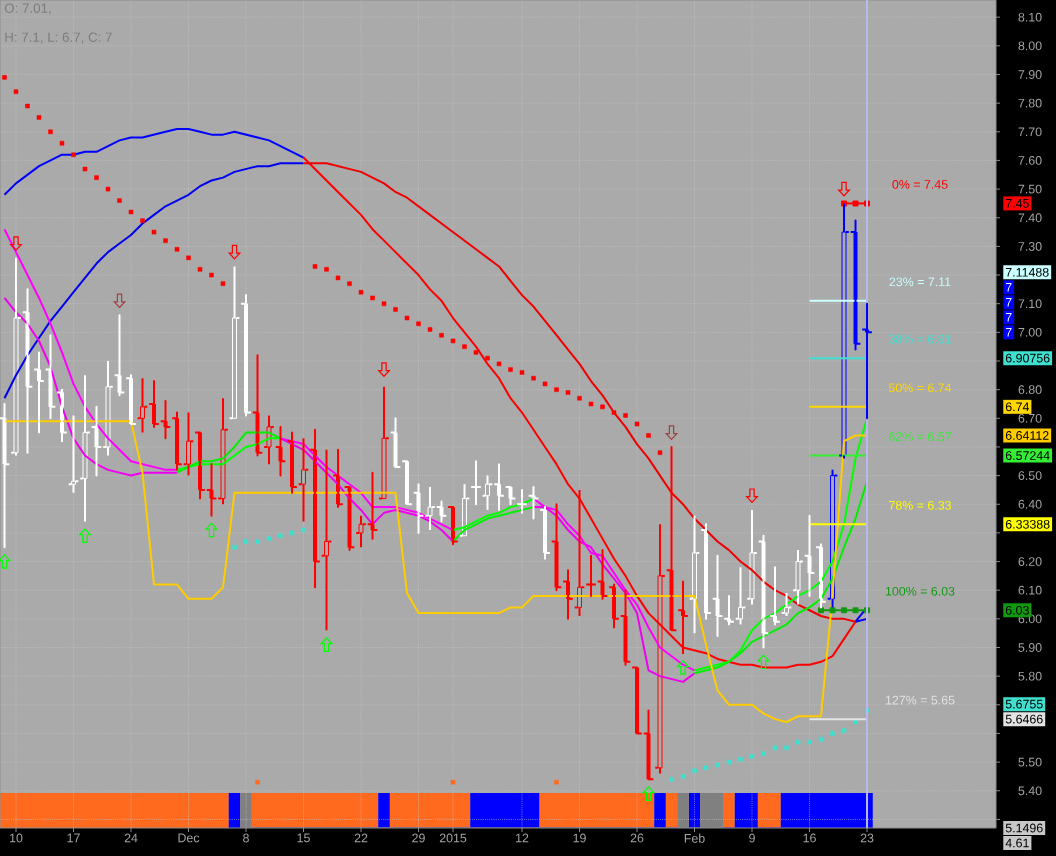  Describe the element at coordinates (361, 838) in the screenshot. I see `x-tick-label: 22` at that location.